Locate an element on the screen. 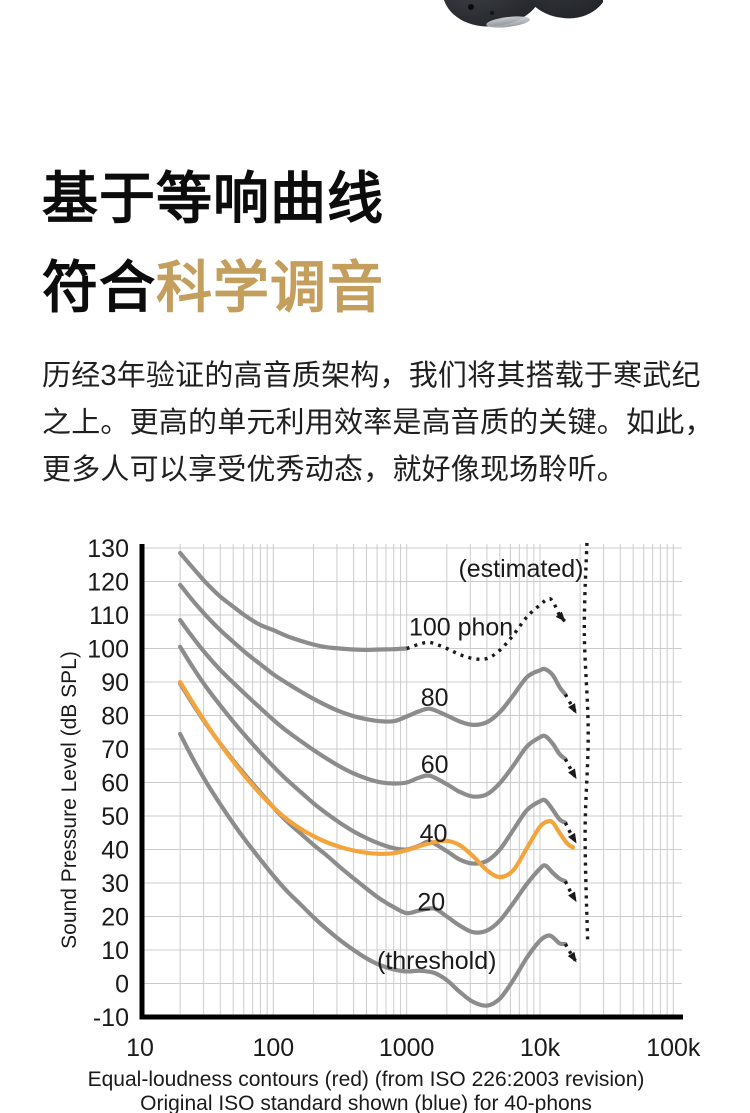  curve-40-phon is located at coordinates (373, 755).